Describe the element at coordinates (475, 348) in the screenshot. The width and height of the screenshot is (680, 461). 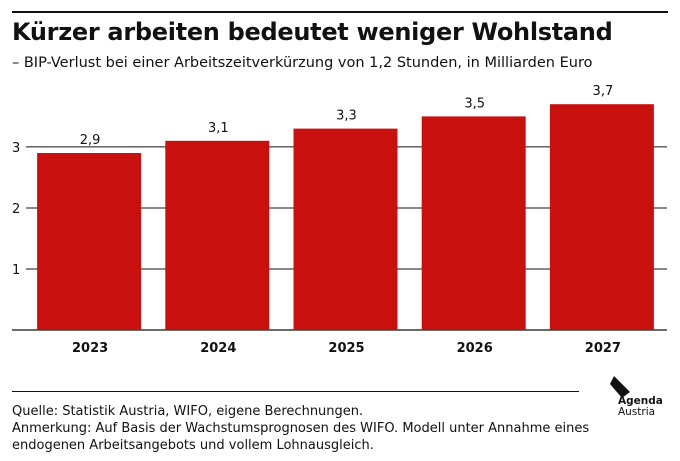
I see `x-tick-label-2026: 2026` at that location.